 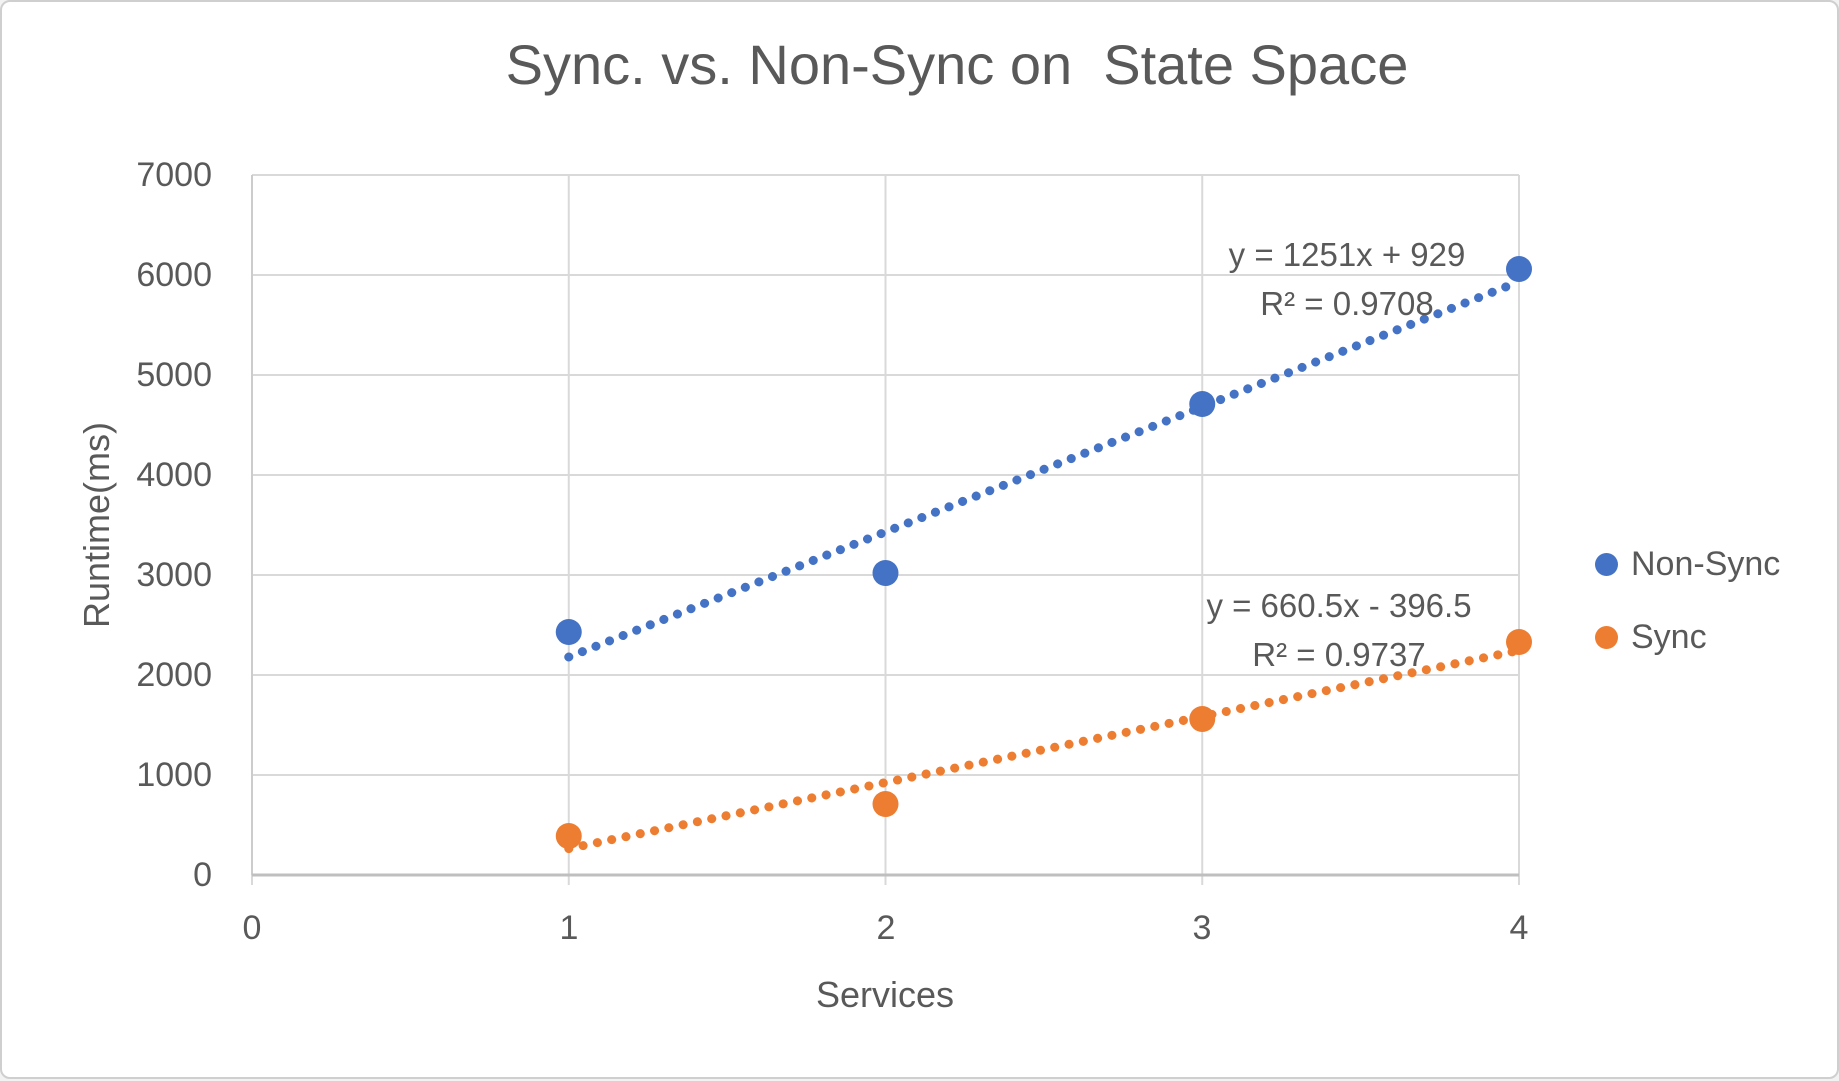 What do you see at coordinates (1202, 928) in the screenshot?
I see `x-tick-label: 3` at bounding box center [1202, 928].